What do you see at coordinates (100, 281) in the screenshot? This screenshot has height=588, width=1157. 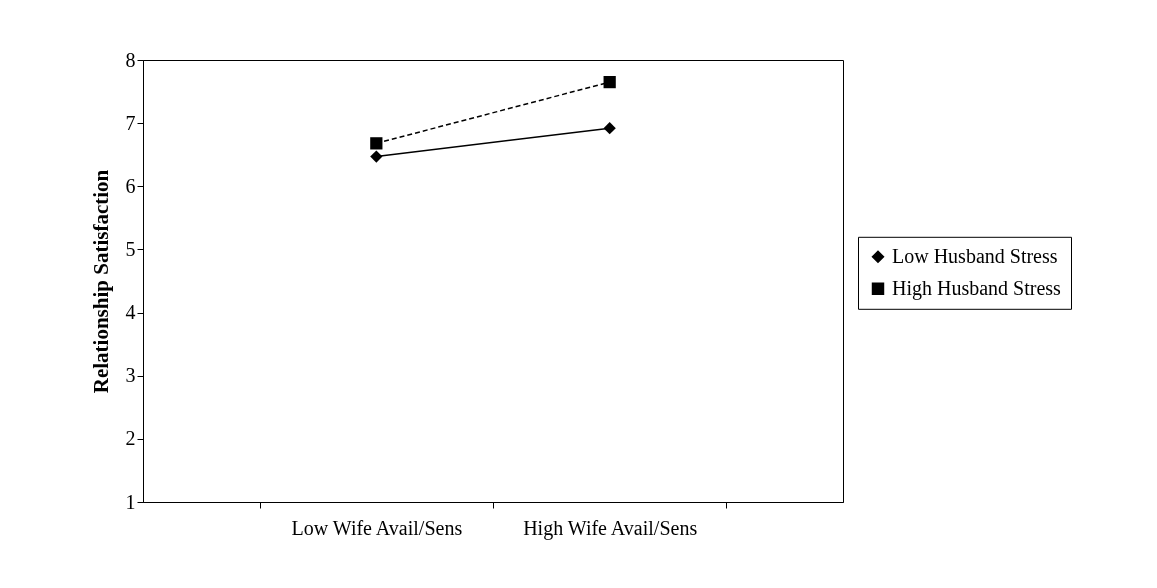 I see `y-axis-title: Relationship Satisfaction` at bounding box center [100, 281].